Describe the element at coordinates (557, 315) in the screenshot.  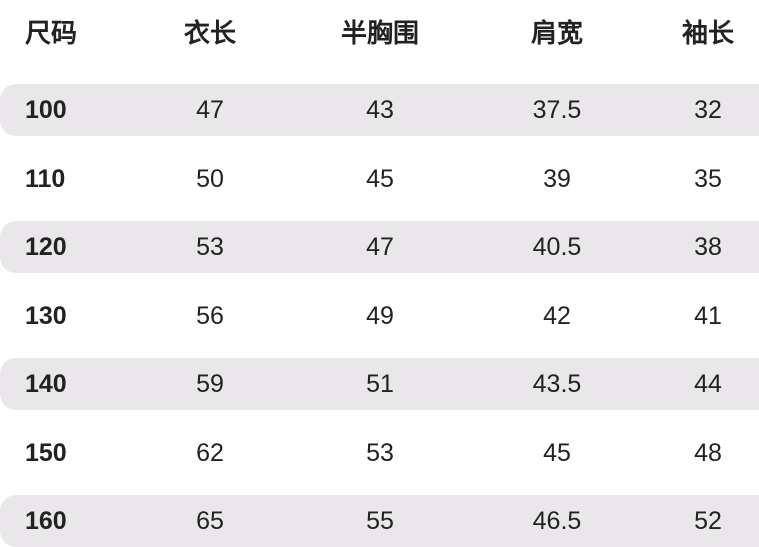
I see `table-cell: 42` at that location.